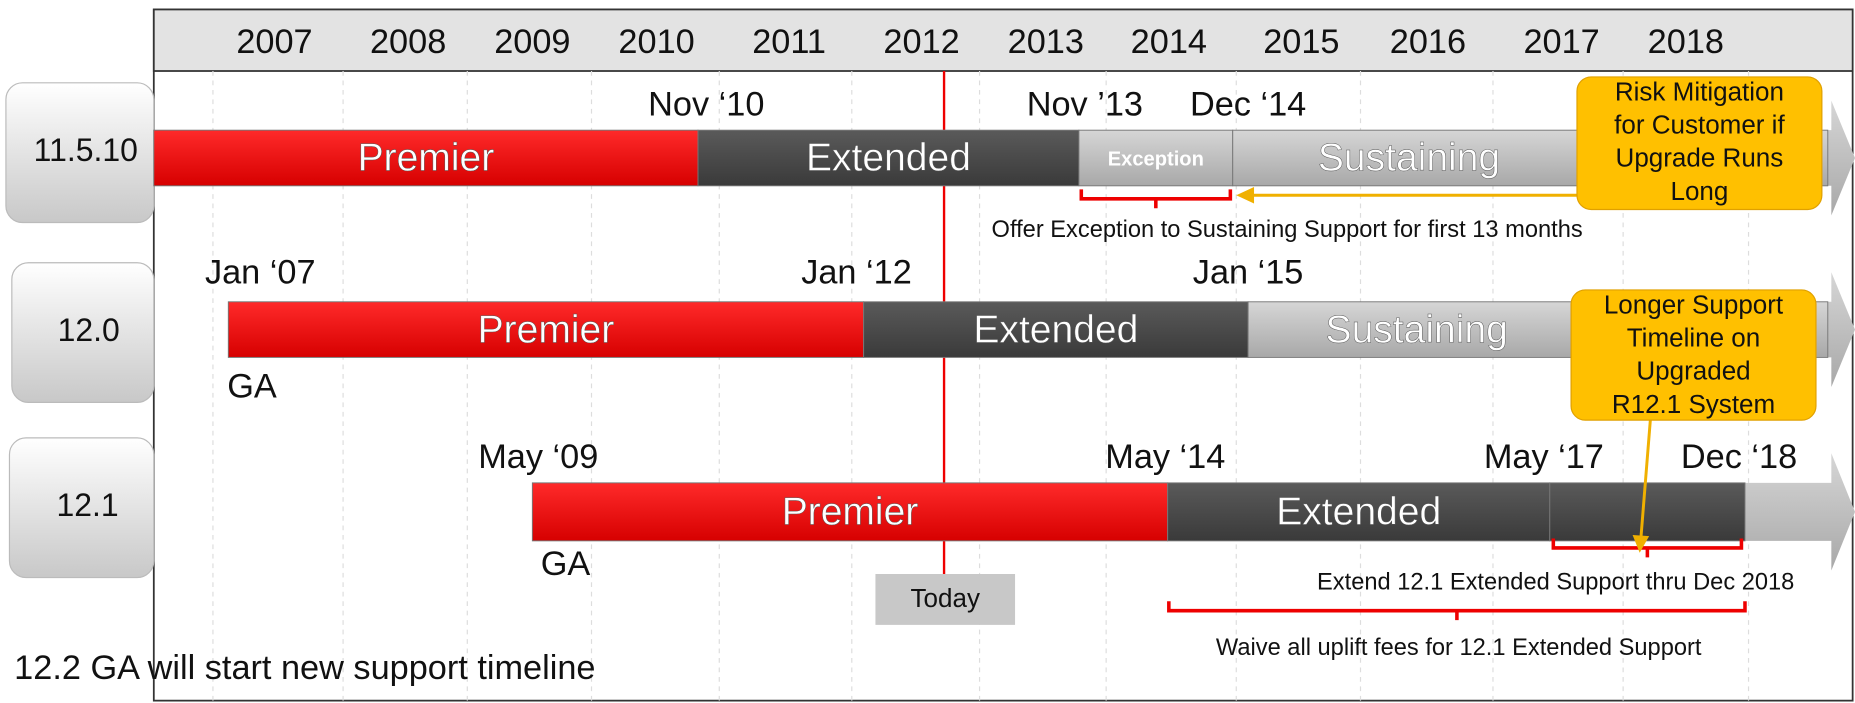 This screenshot has height=703, width=1855. What do you see at coordinates (921, 42) in the screenshot?
I see `year-label: 2012` at bounding box center [921, 42].